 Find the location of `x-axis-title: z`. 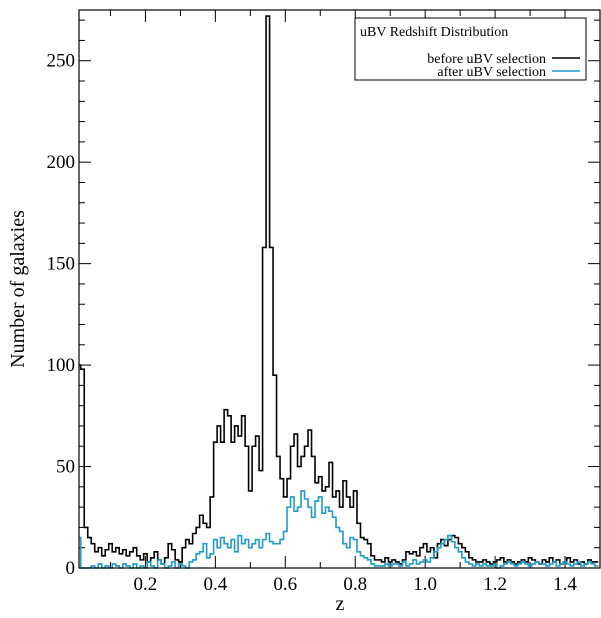

x-axis-title: z is located at coordinates (340, 604).